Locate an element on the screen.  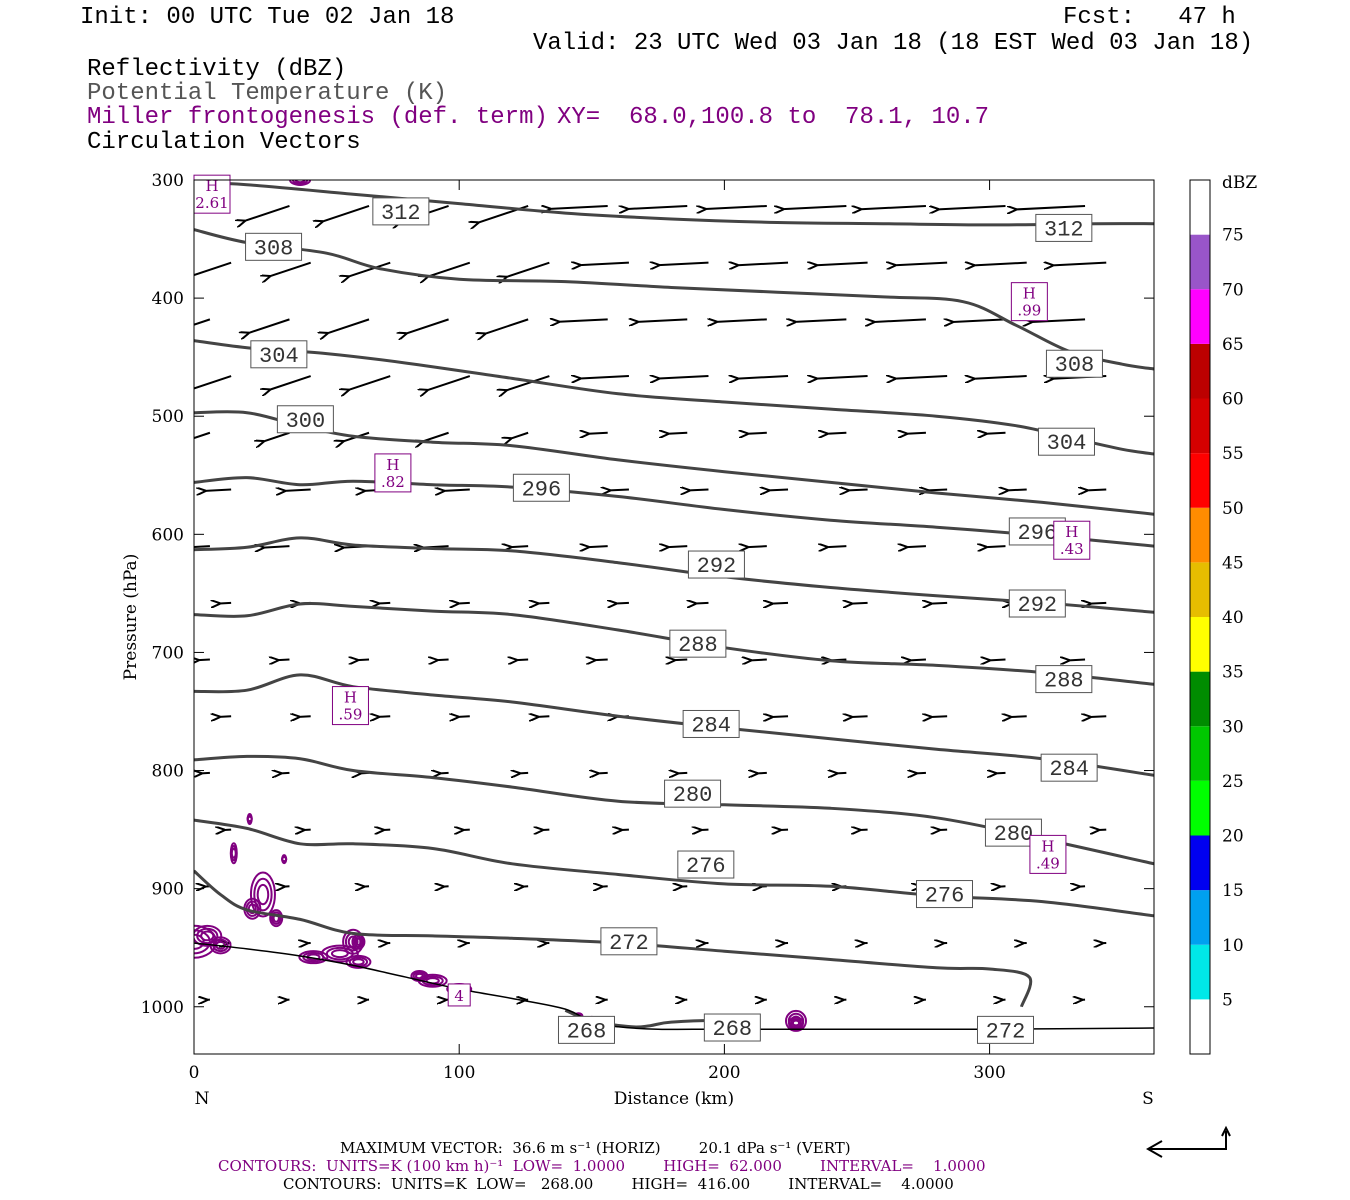
frontogenesis-high: H.82 is located at coordinates (393, 473).